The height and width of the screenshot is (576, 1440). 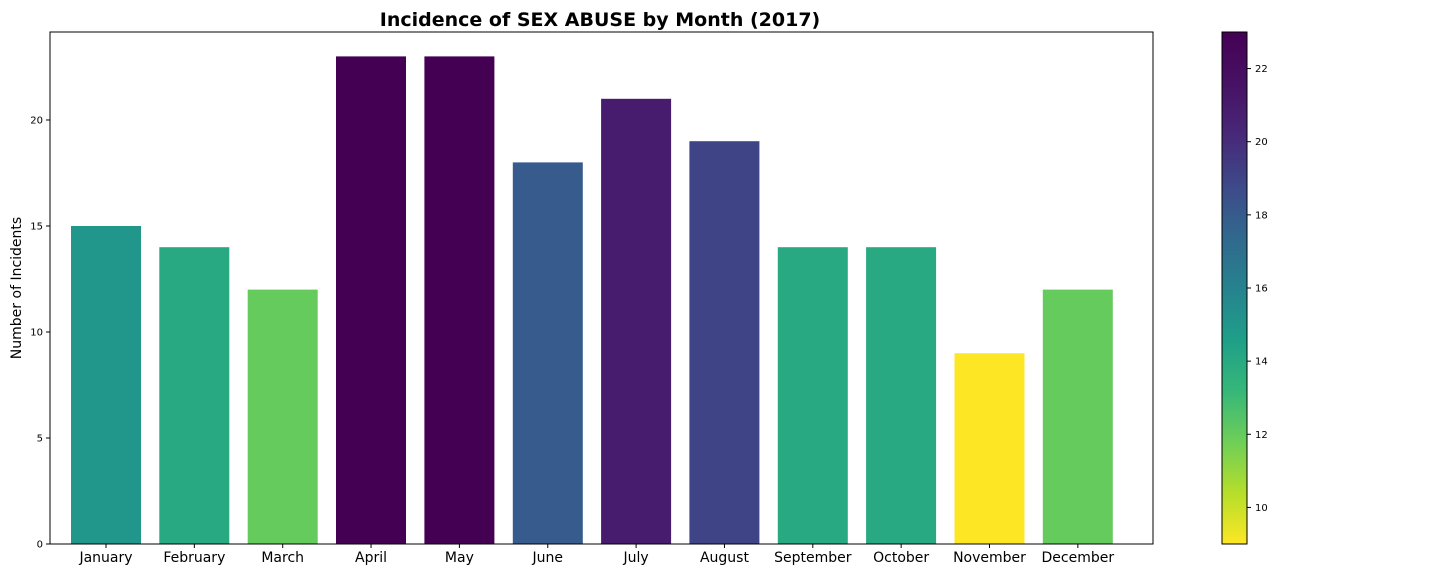 I want to click on colorbar-tick-label: 20, so click(x=1261, y=142).